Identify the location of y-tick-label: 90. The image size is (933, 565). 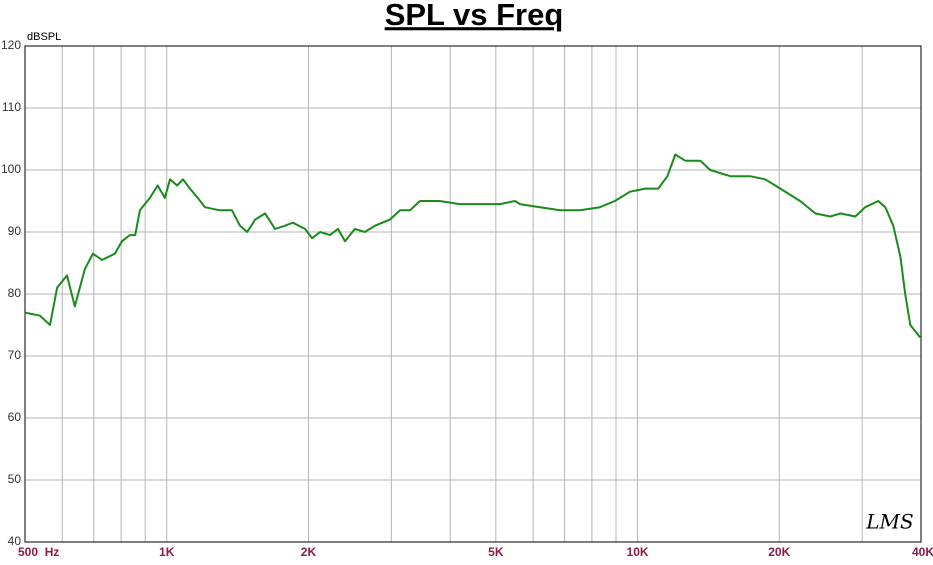
(15, 231).